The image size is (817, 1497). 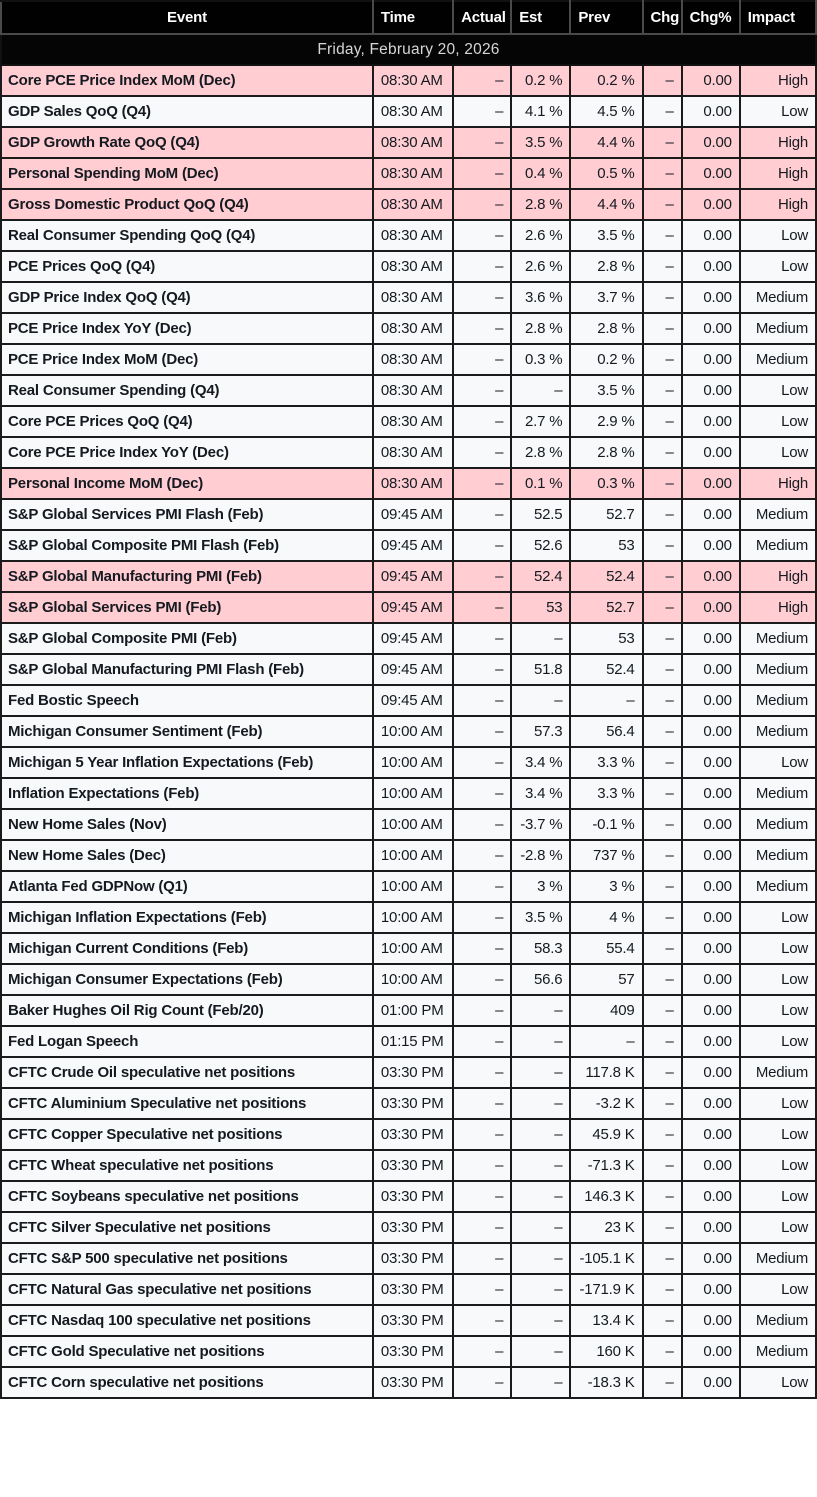 What do you see at coordinates (541, 266) in the screenshot?
I see `est-cell: 2.6 %` at bounding box center [541, 266].